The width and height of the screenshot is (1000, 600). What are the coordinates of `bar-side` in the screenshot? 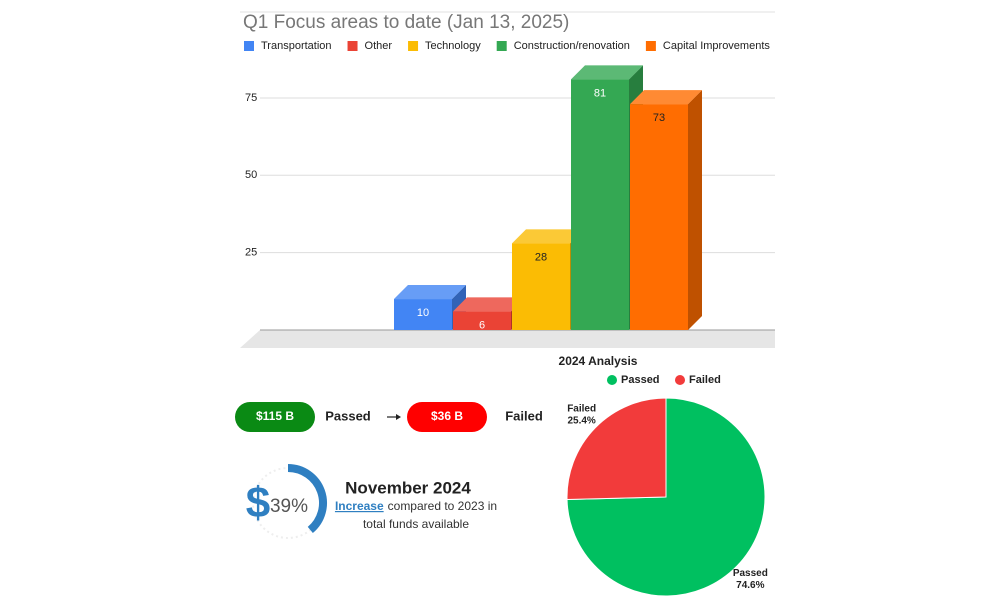 It's located at (695, 210).